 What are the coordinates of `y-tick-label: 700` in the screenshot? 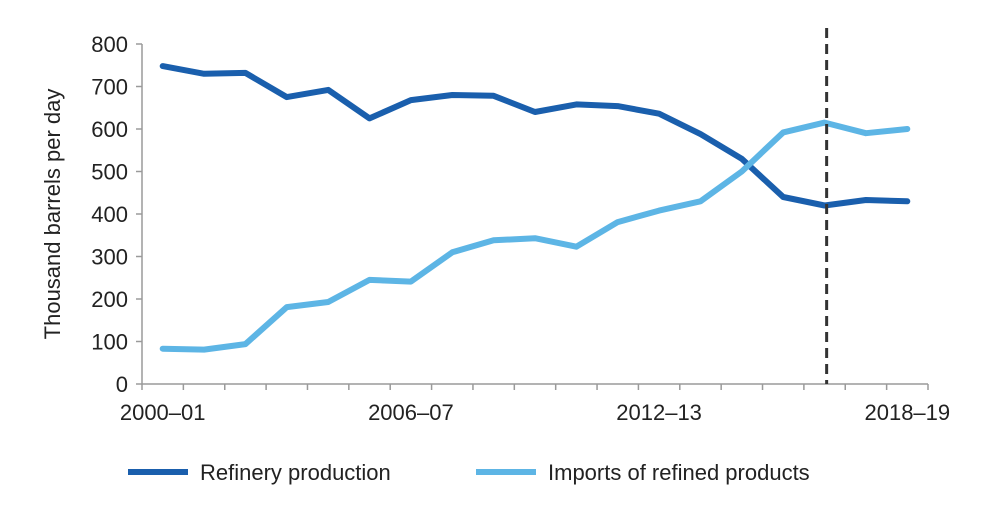 It's located at (109, 87).